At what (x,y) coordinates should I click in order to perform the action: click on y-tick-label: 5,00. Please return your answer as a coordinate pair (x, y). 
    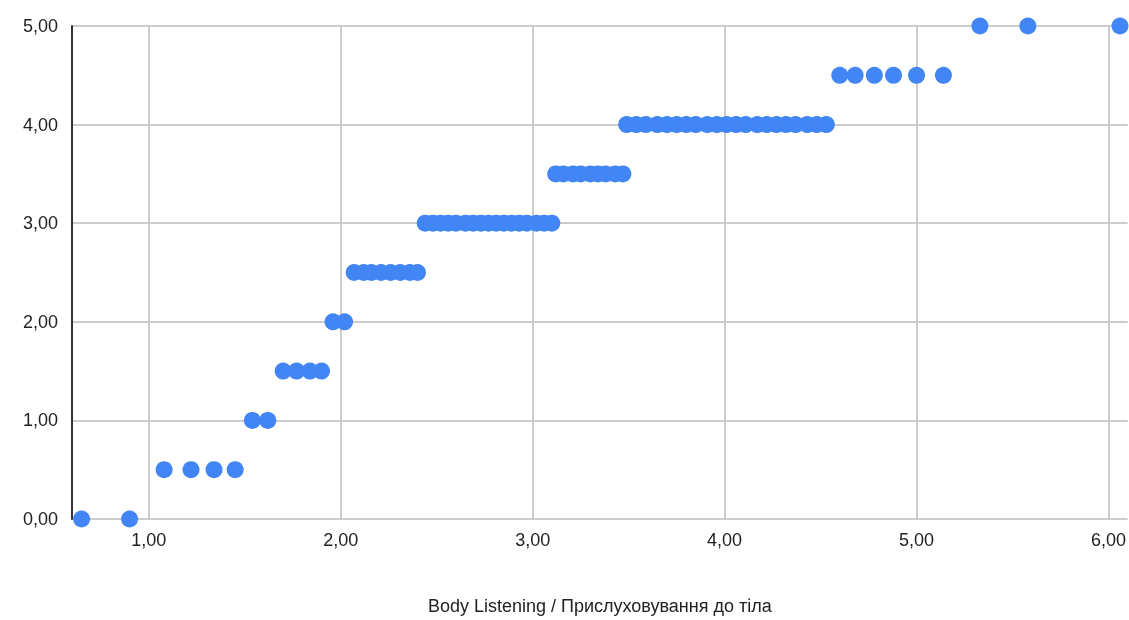
    Looking at the image, I should click on (40, 26).